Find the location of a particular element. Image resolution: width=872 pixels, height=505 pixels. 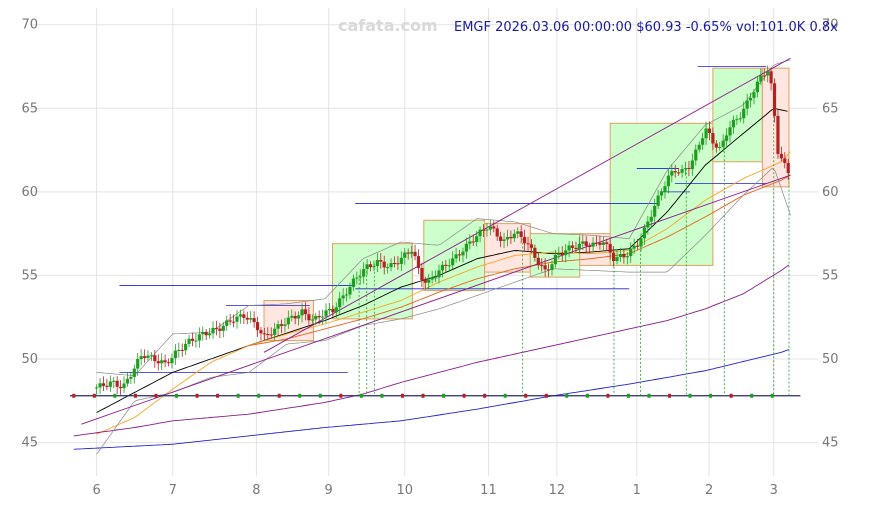

x-tick-label: 1 is located at coordinates (637, 490).